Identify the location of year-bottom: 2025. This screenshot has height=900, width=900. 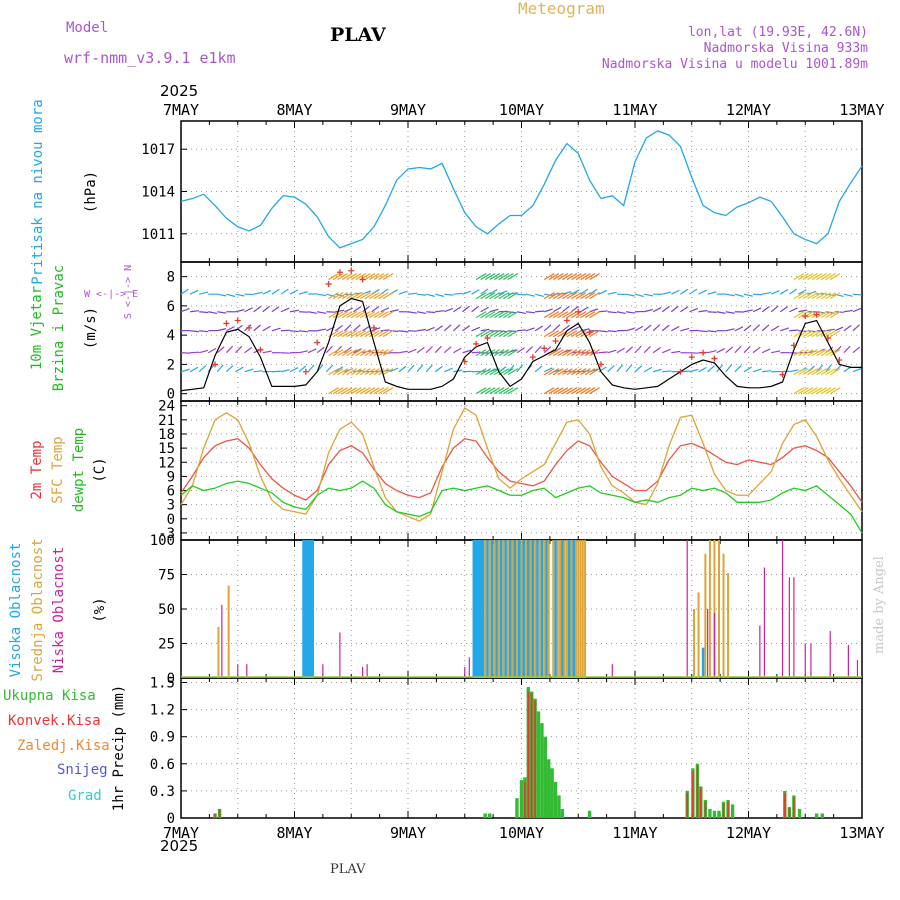
(179, 846).